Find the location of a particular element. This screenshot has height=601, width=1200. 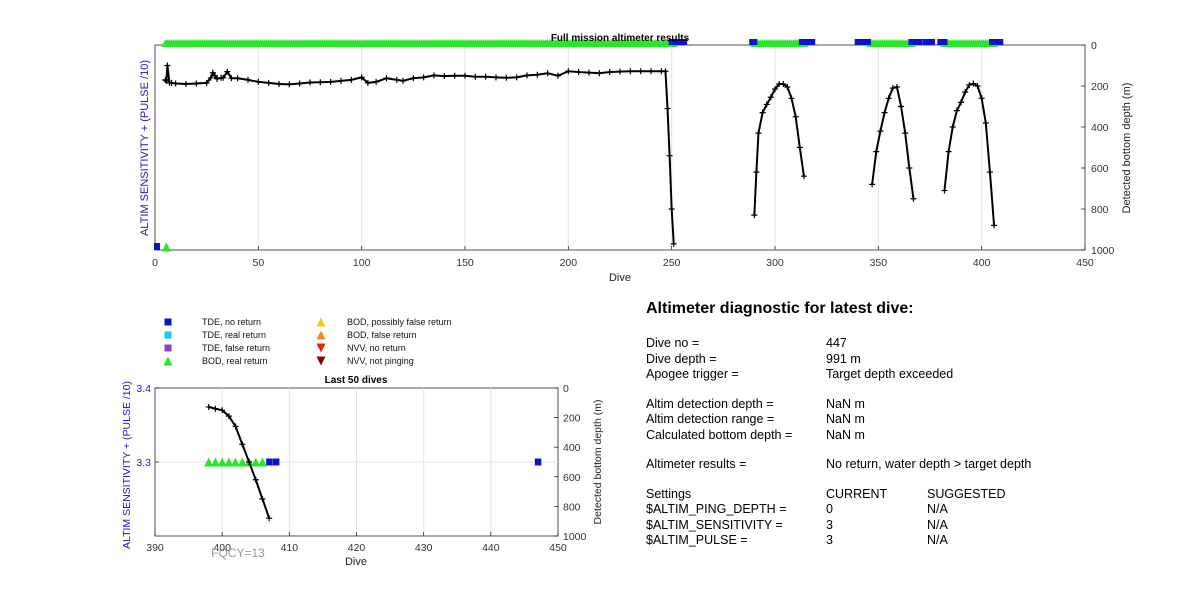

det-depth-row: Altim detection depth = NaN m is located at coordinates (916, 405).